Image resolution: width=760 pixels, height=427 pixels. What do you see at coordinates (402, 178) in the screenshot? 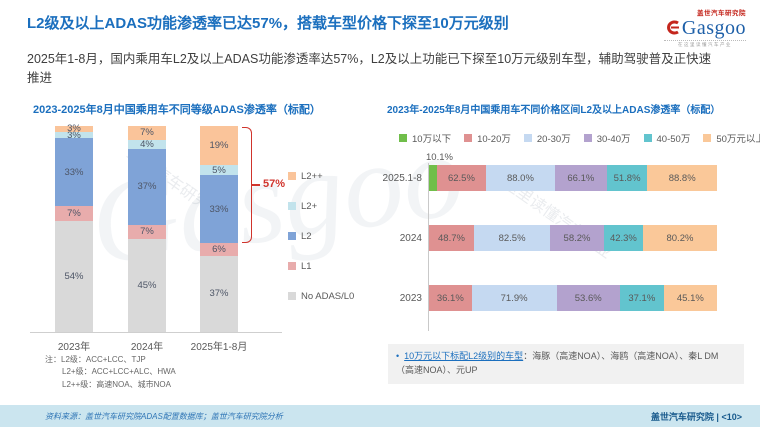
I see `y-axis-label: 2025.1-8` at bounding box center [402, 178].